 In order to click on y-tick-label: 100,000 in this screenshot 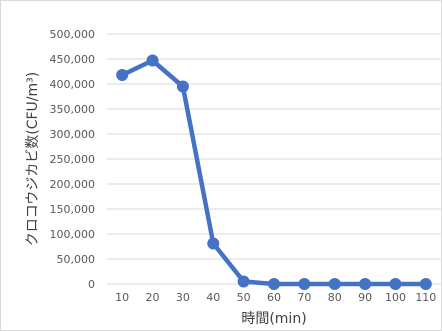, I will do `click(73, 234)`.